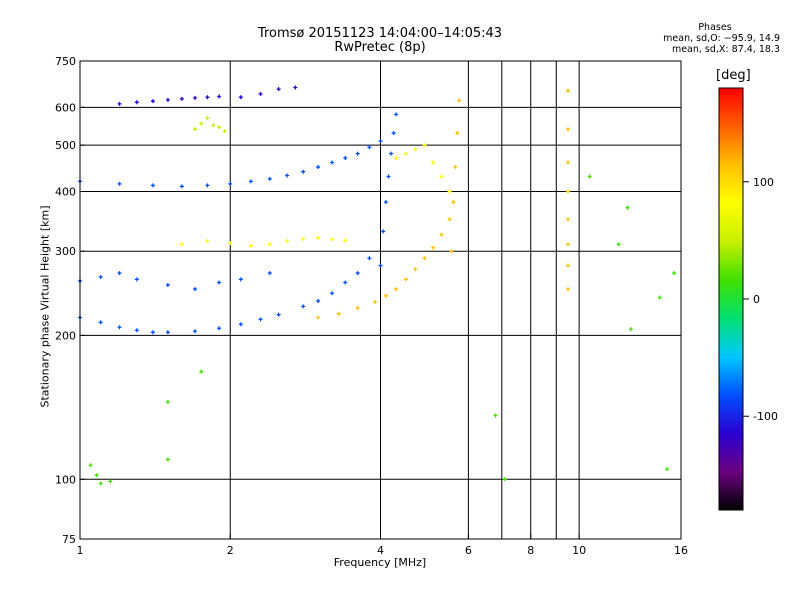  What do you see at coordinates (725, 49) in the screenshot?
I see `phases-x-line: mean, sd,X: 87.4, 18.3` at bounding box center [725, 49].